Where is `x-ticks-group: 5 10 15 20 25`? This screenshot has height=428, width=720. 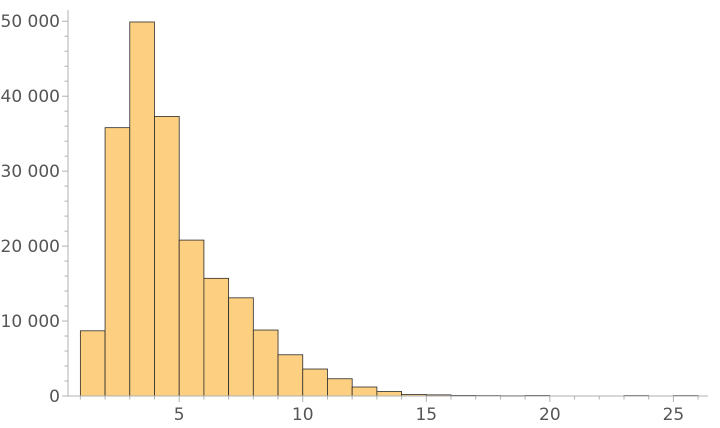
x-ticks-group: 5 10 15 20 25 is located at coordinates (389, 410).